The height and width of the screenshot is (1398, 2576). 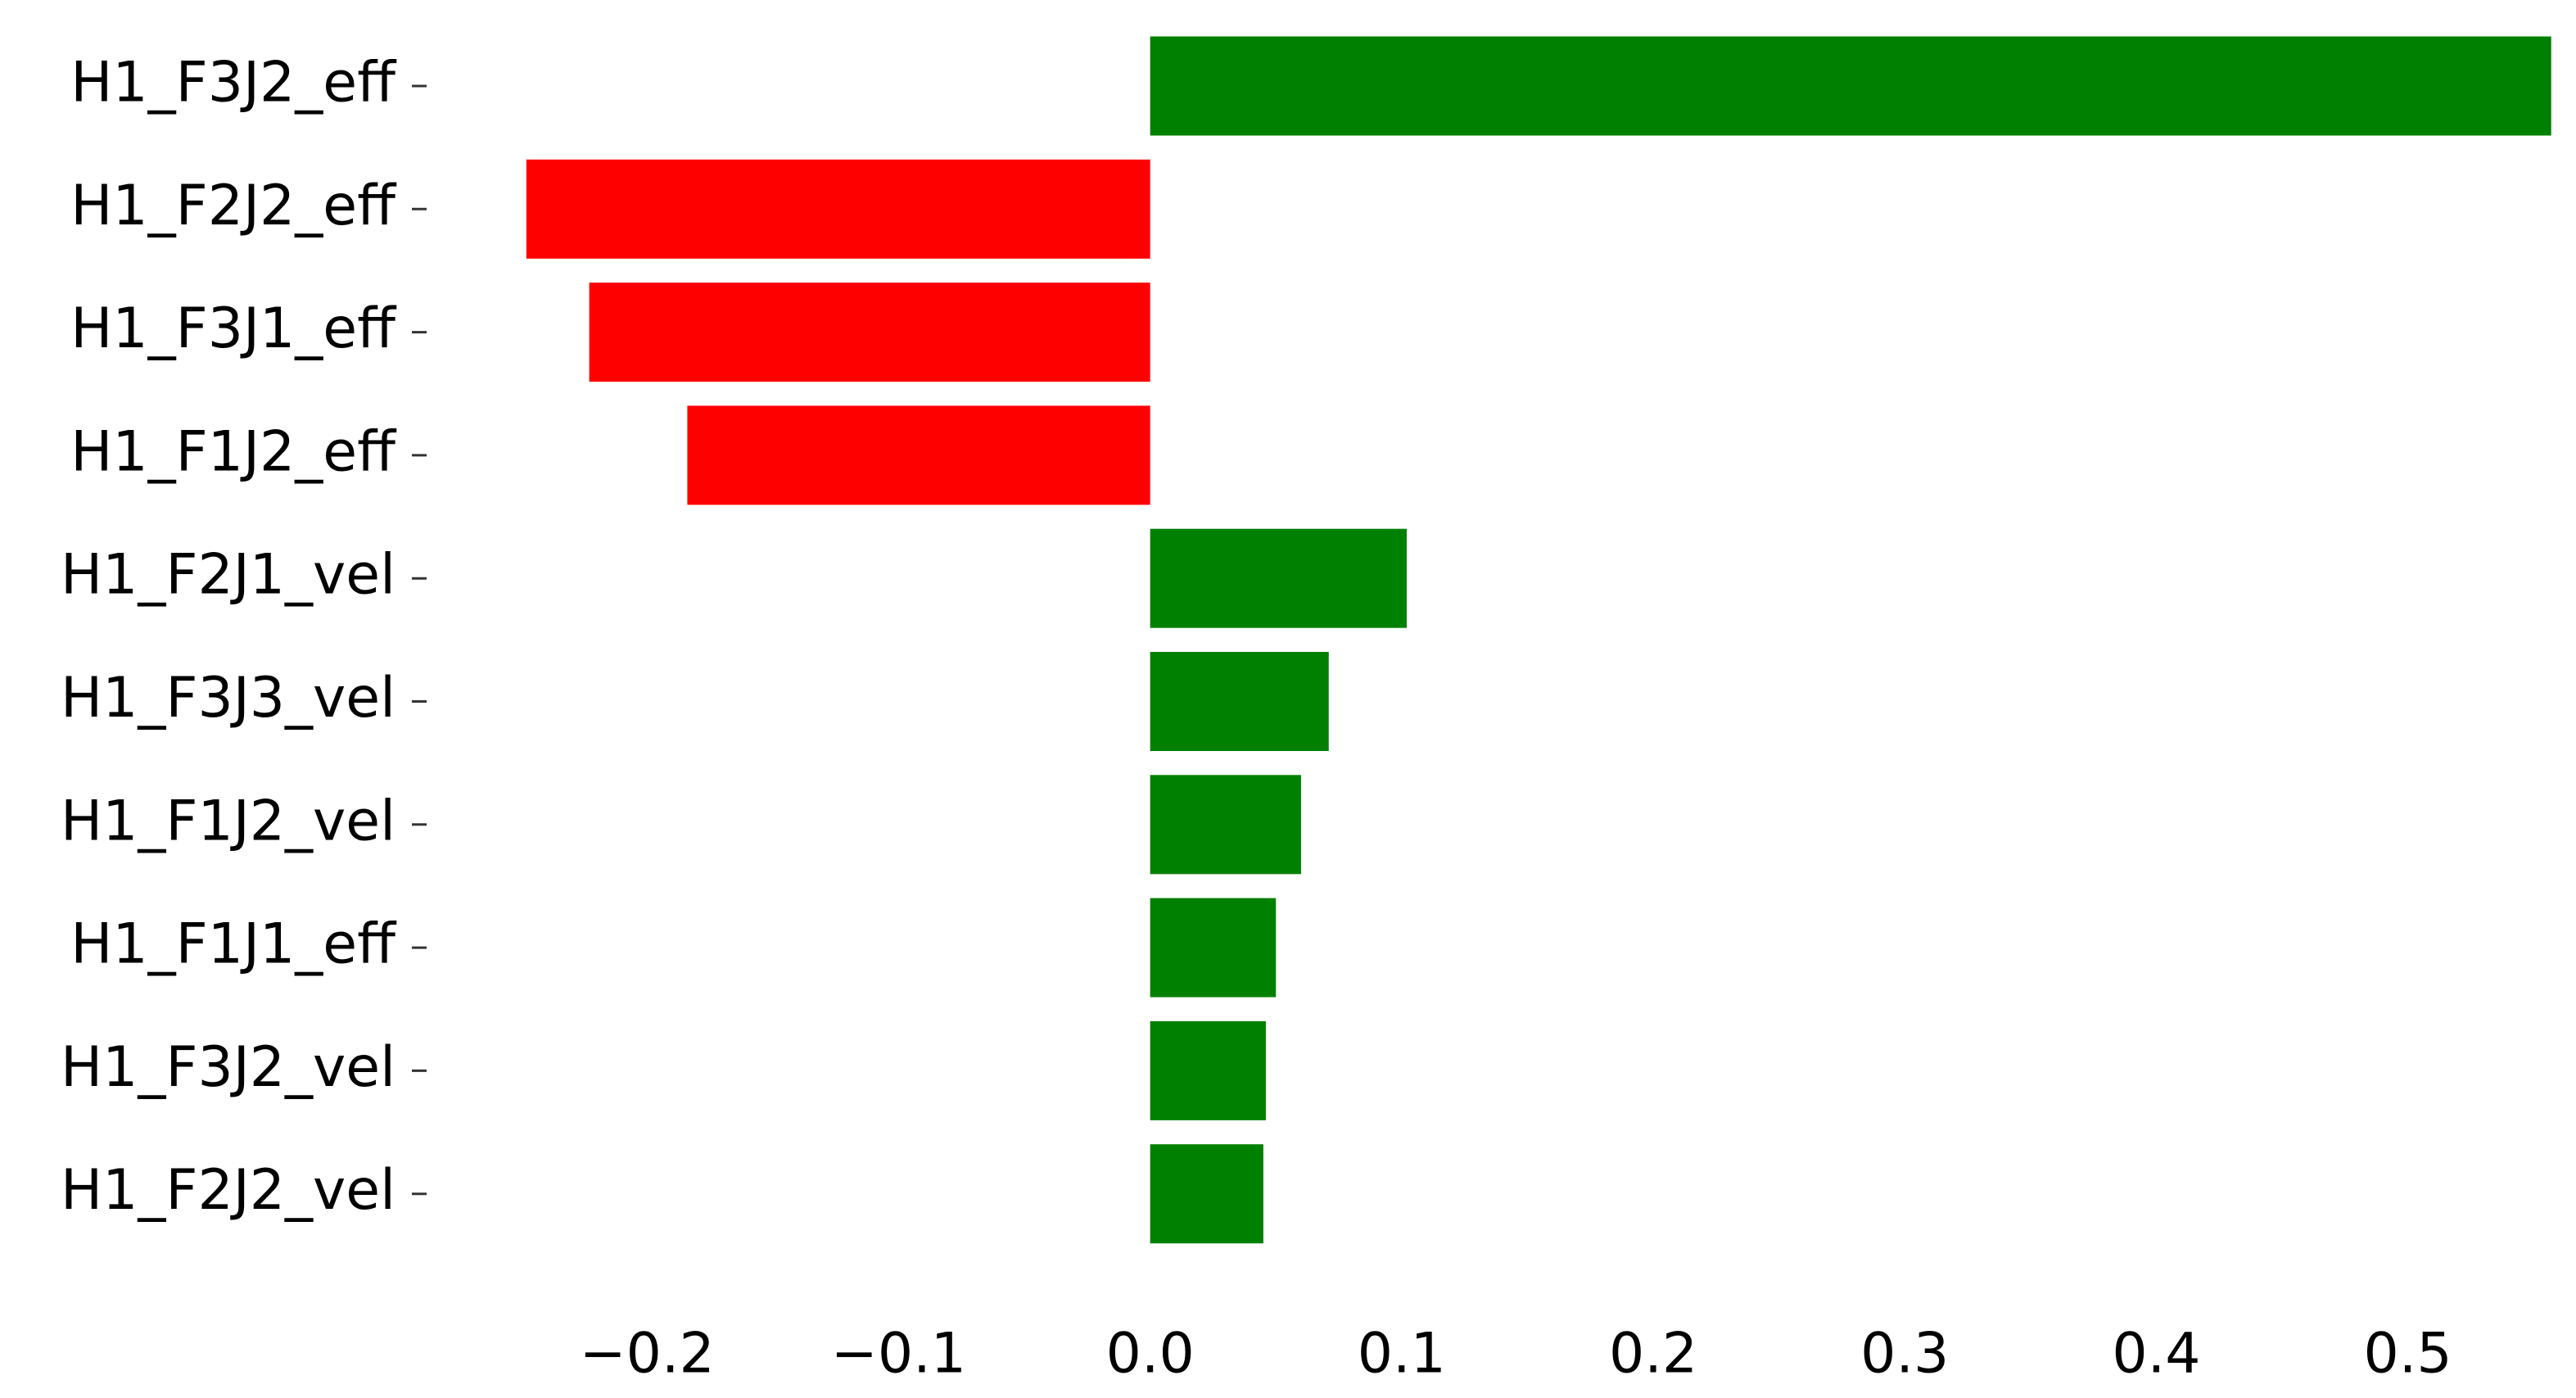 What do you see at coordinates (898, 1354) in the screenshot?
I see `x-tick-label: −0.1` at bounding box center [898, 1354].